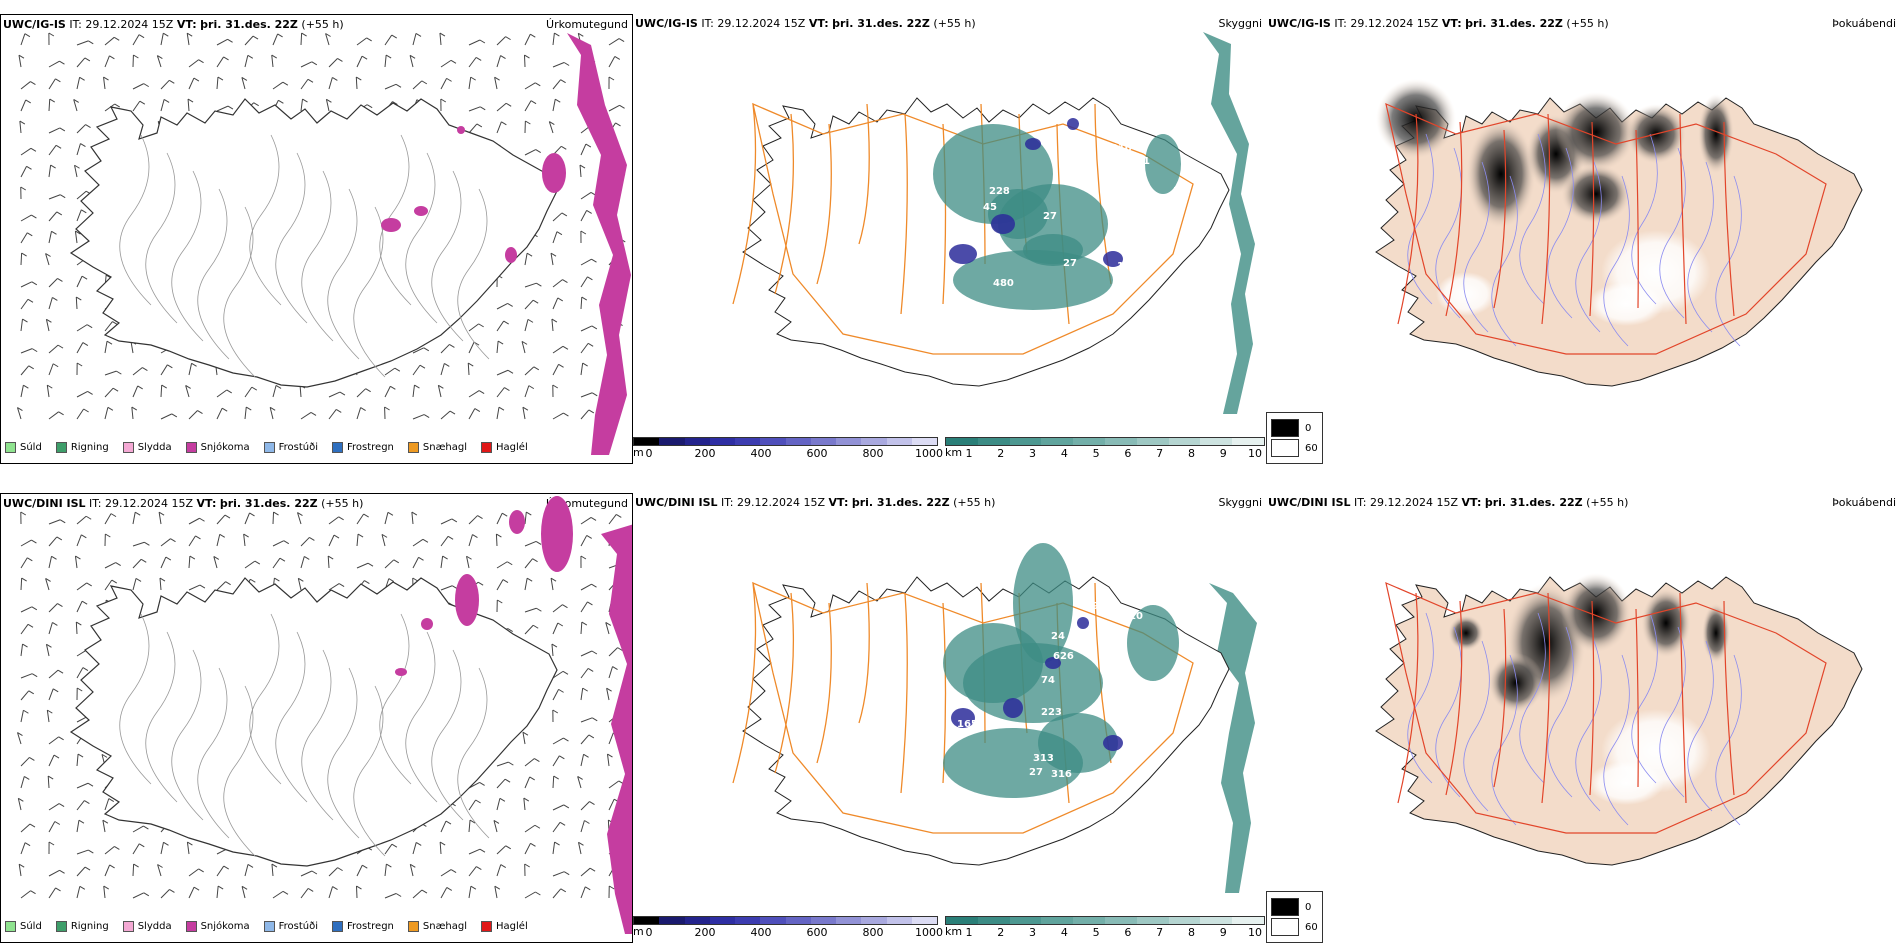 The width and height of the screenshot is (1900, 950). Describe the element at coordinates (1191, 453) in the screenshot. I see `colorbar-tick: 8` at that location.